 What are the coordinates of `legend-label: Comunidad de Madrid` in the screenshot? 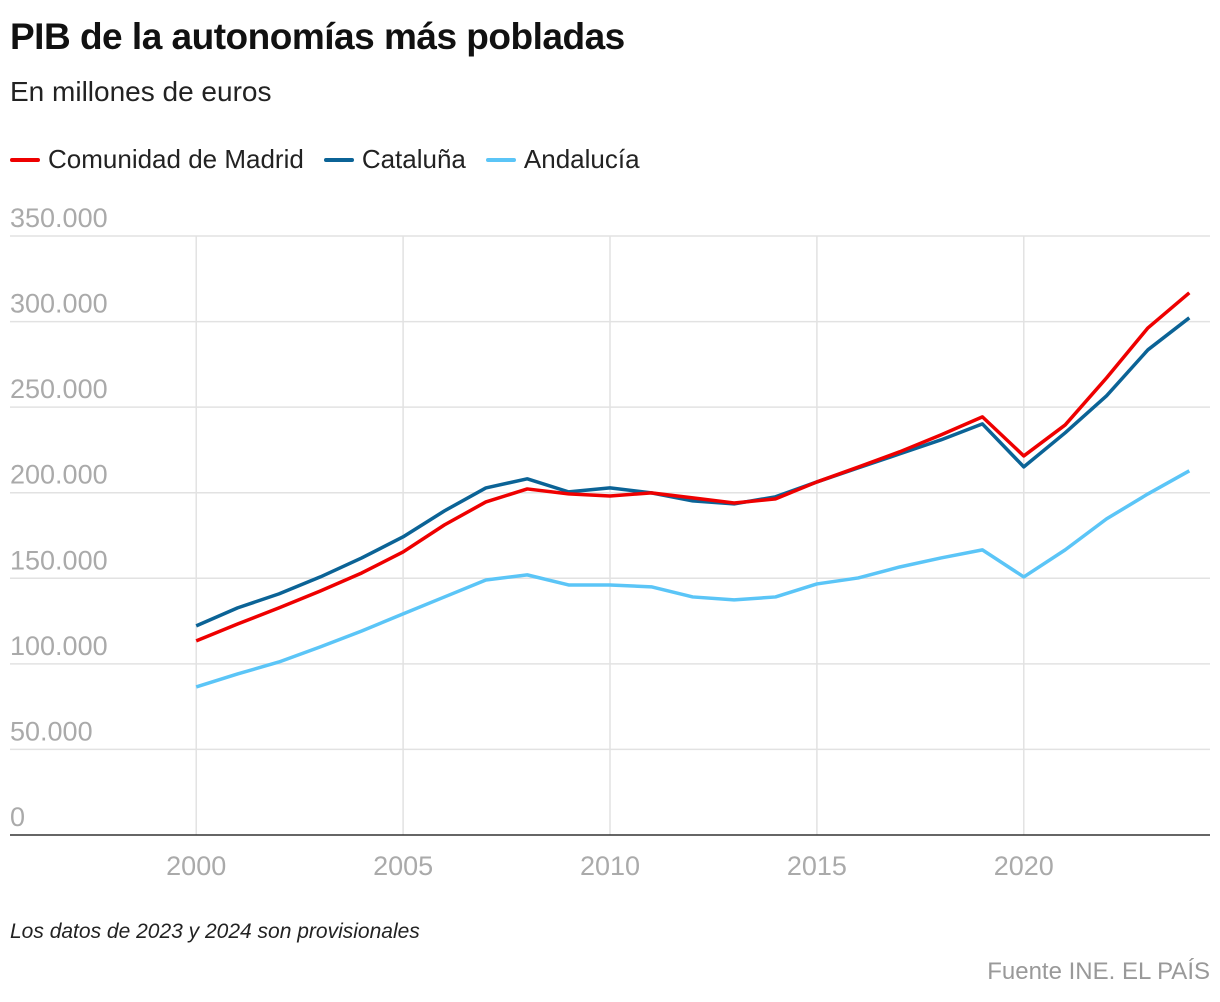 It's located at (176, 159).